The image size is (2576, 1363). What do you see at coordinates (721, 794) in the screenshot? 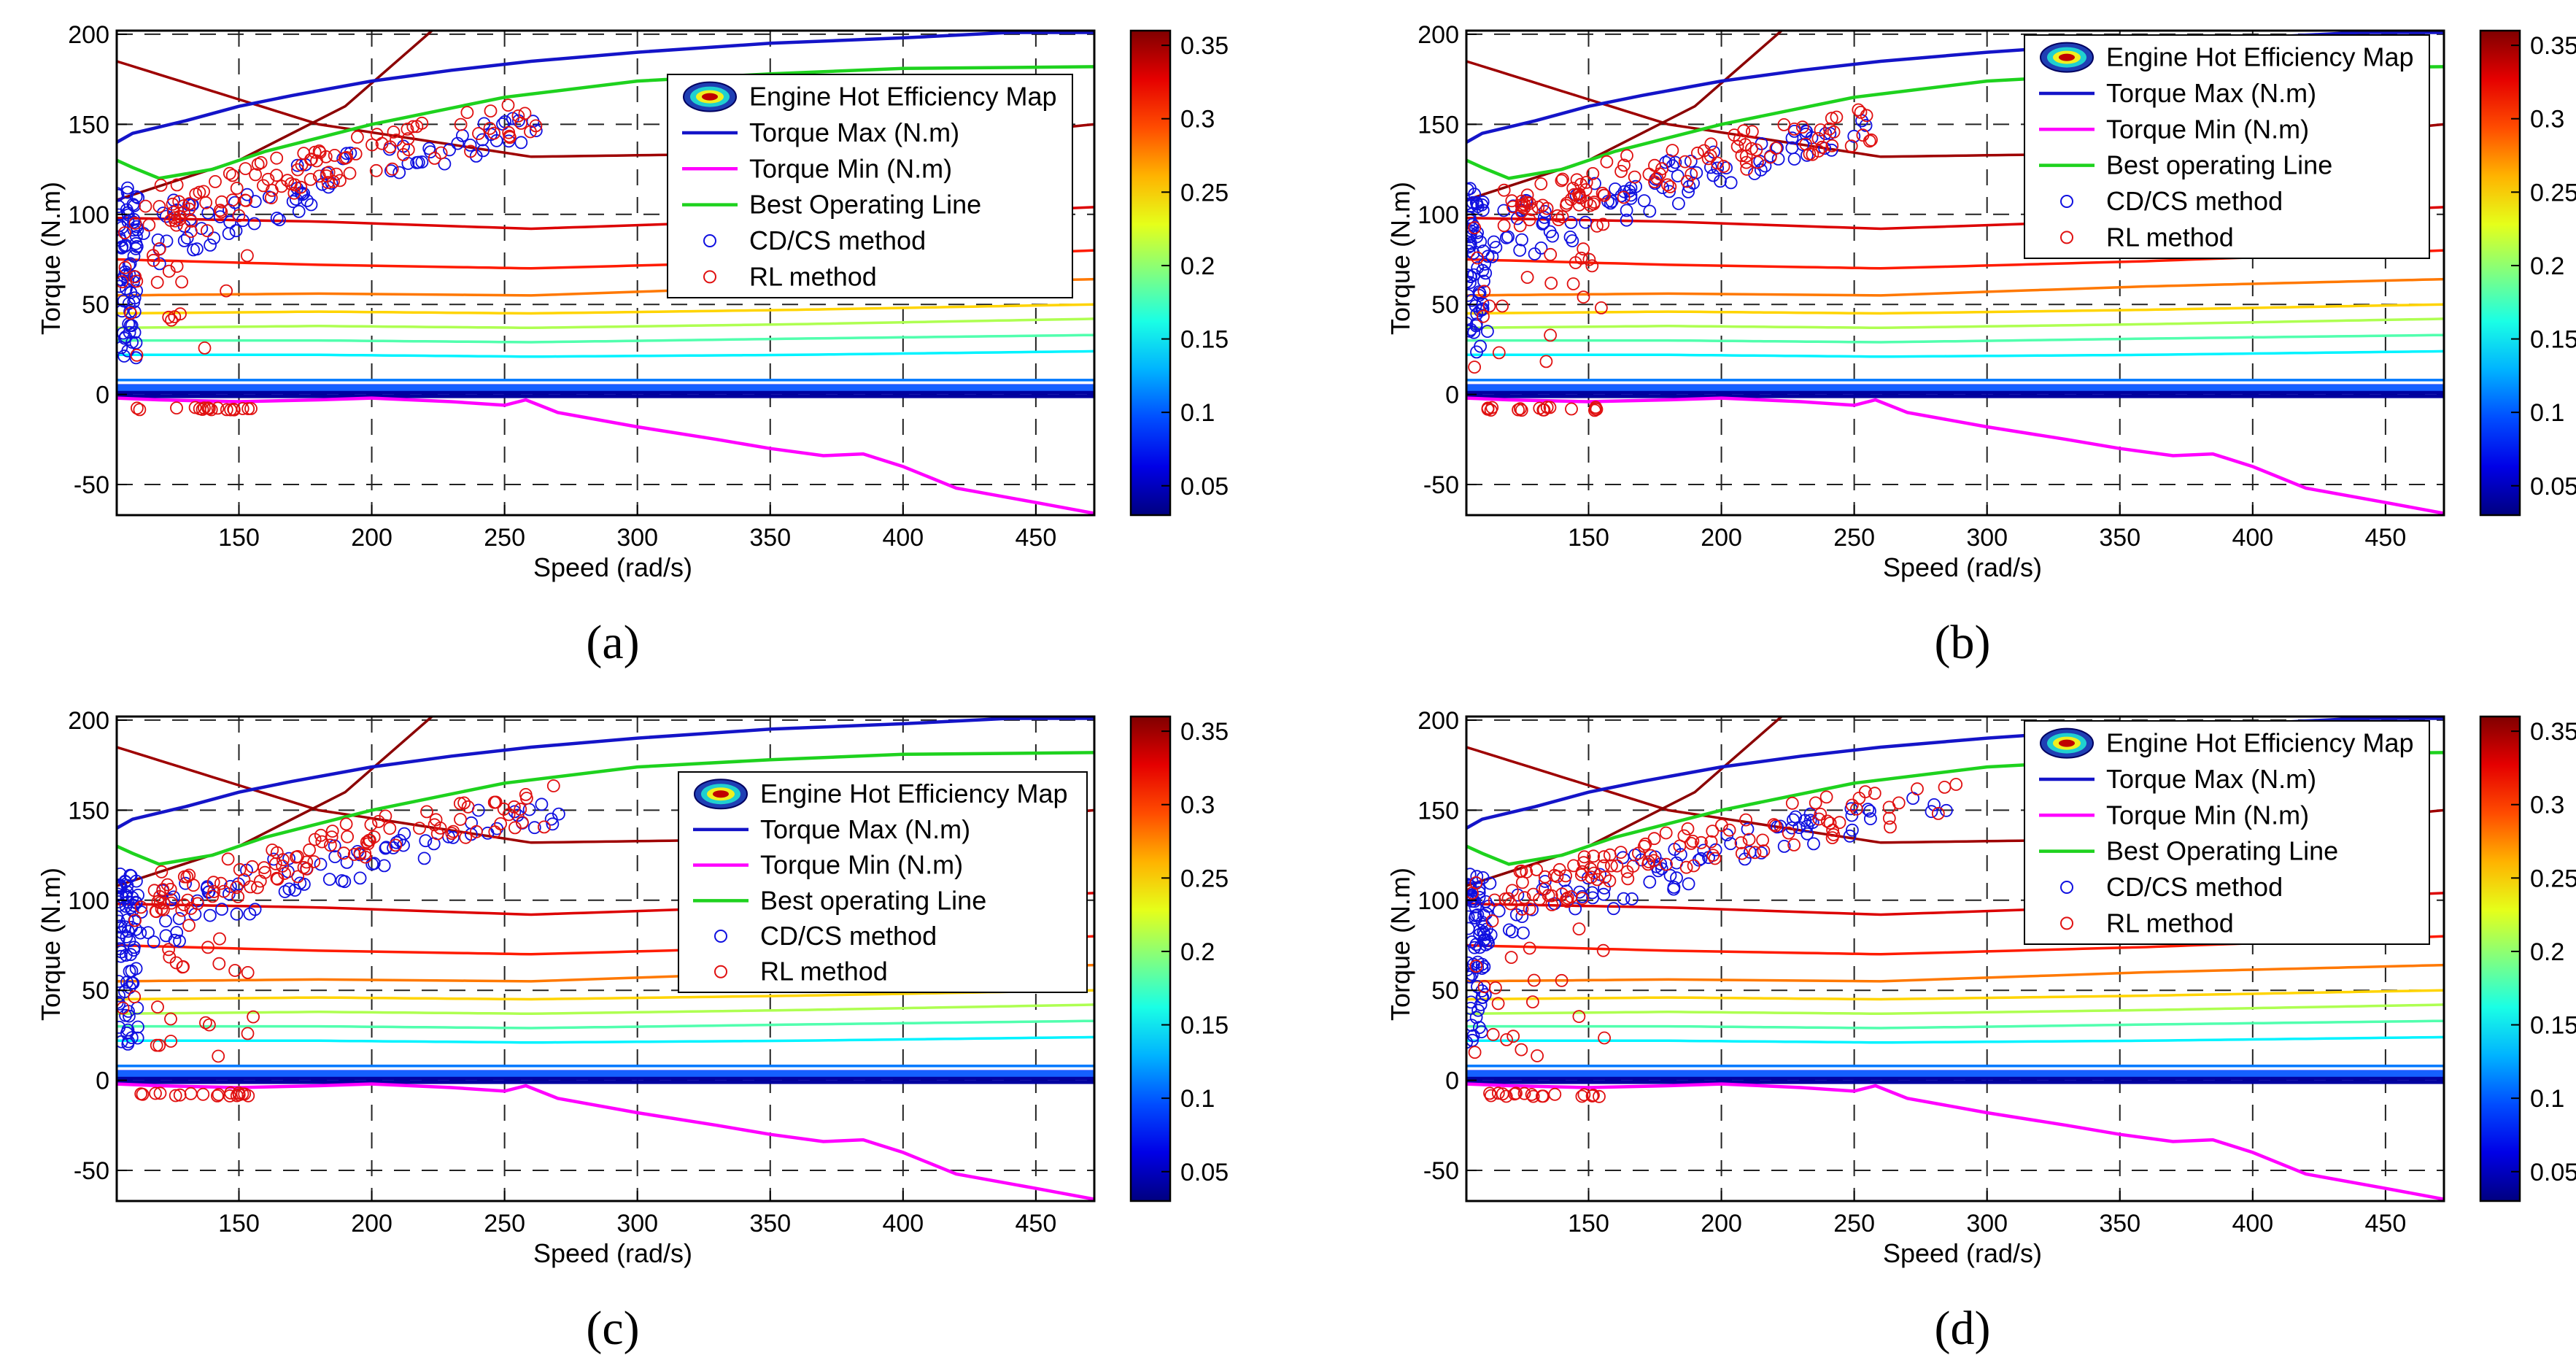
I see `legend-map-icon` at bounding box center [721, 794].